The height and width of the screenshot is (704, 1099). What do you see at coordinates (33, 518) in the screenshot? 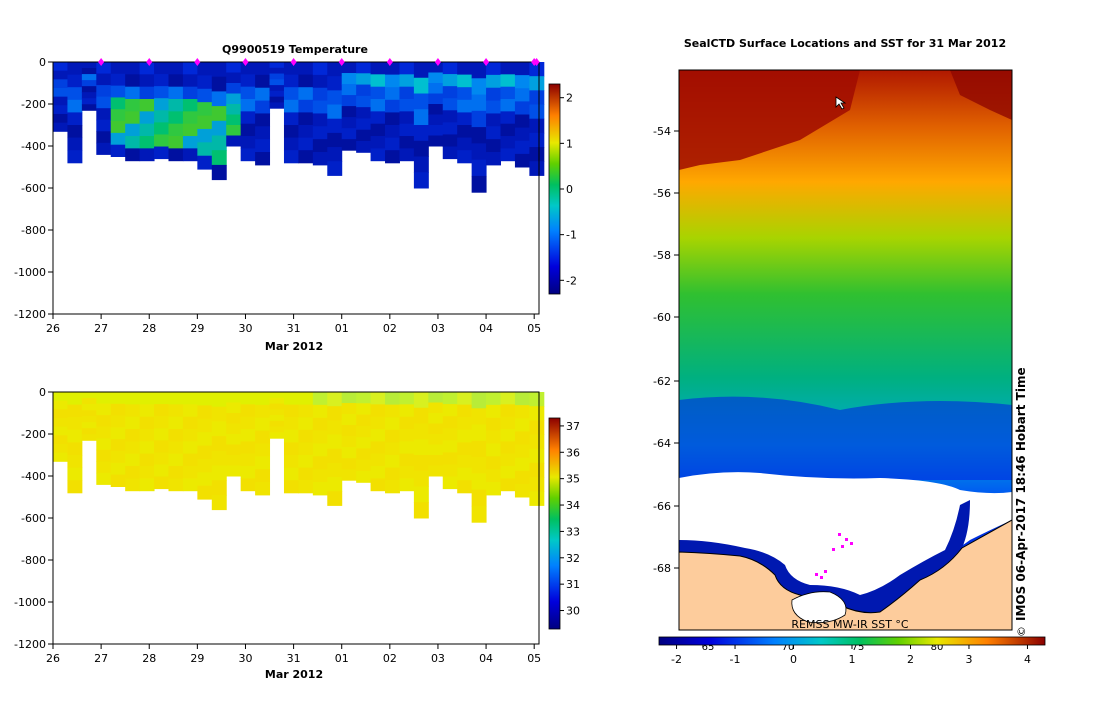
I see `y-tick-label: -600` at bounding box center [33, 518].